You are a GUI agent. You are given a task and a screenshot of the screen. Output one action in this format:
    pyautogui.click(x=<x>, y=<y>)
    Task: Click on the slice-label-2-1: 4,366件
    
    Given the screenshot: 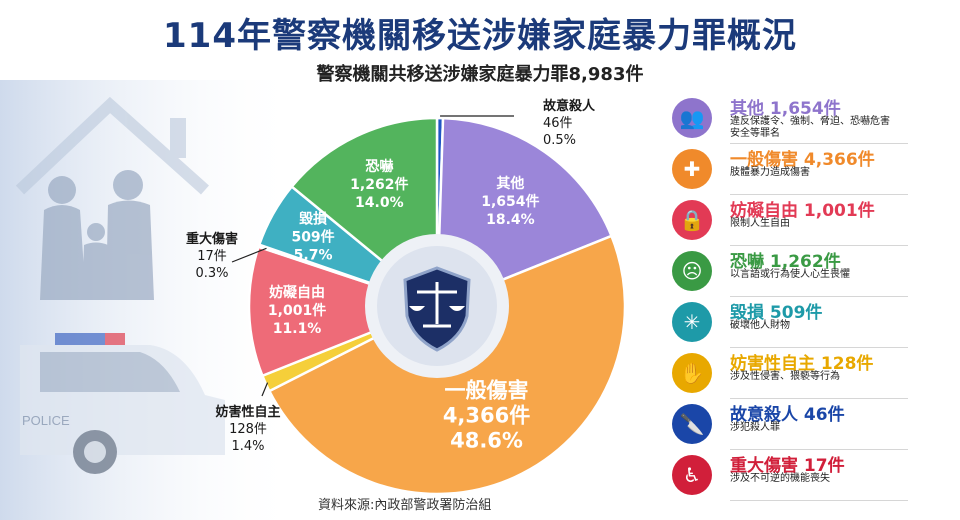 What is the action you would take?
    pyautogui.click(x=486, y=416)
    